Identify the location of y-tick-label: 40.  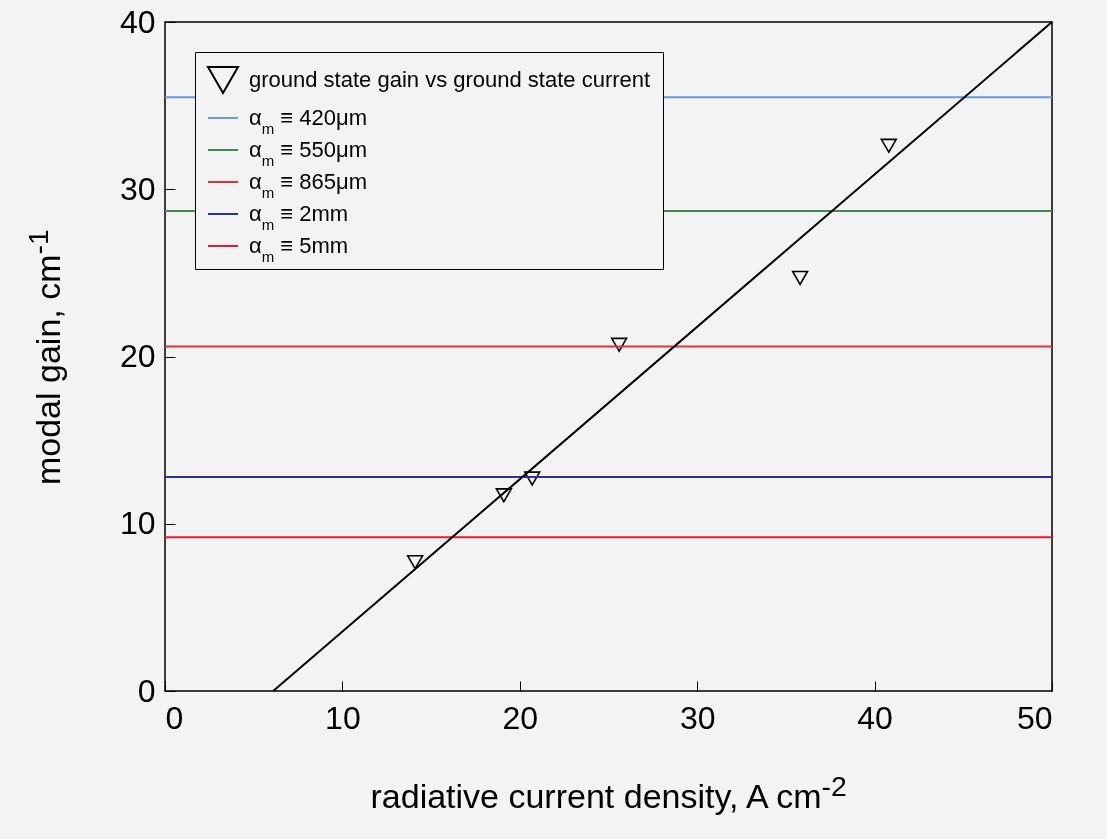
(137, 21).